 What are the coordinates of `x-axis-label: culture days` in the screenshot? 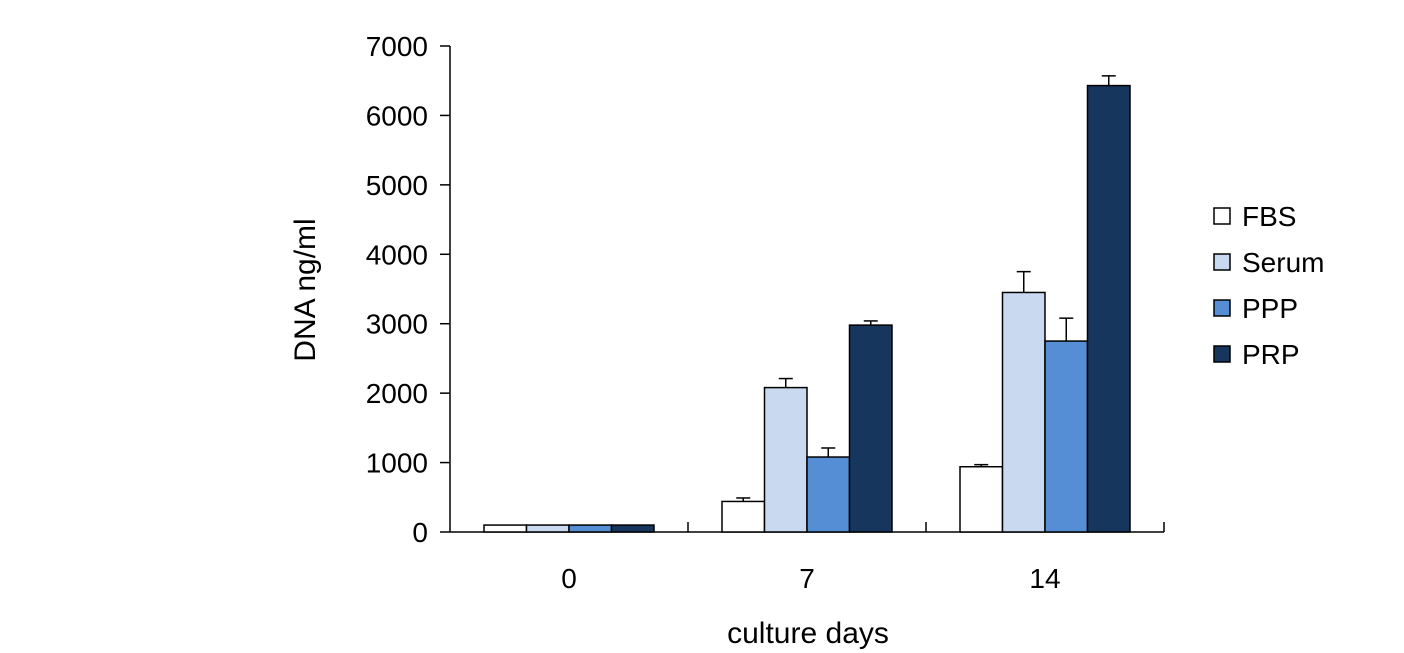 It's located at (808, 633).